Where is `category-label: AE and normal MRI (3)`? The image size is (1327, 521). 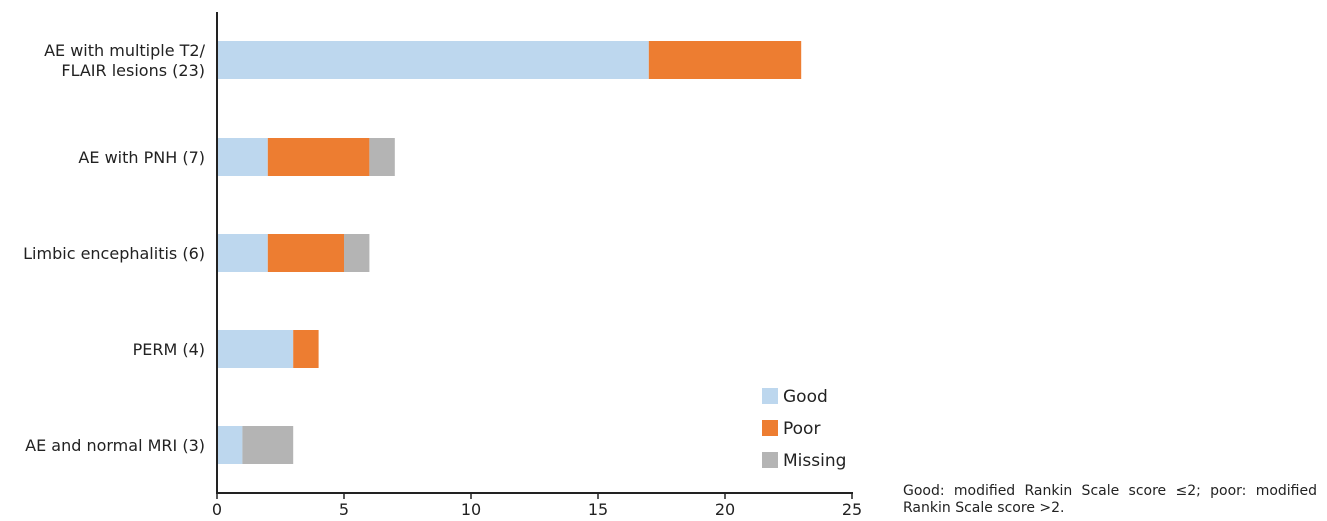
category-label: AE and normal MRI (3) is located at coordinates (115, 445).